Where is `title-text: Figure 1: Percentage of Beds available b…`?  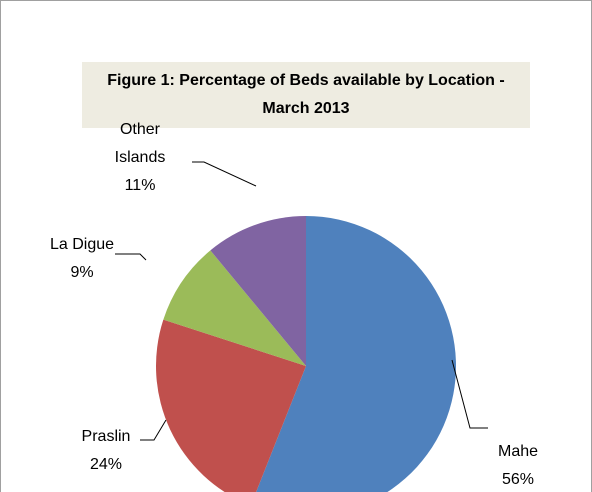
title-text: Figure 1: Percentage of Beds available b… is located at coordinates (306, 94).